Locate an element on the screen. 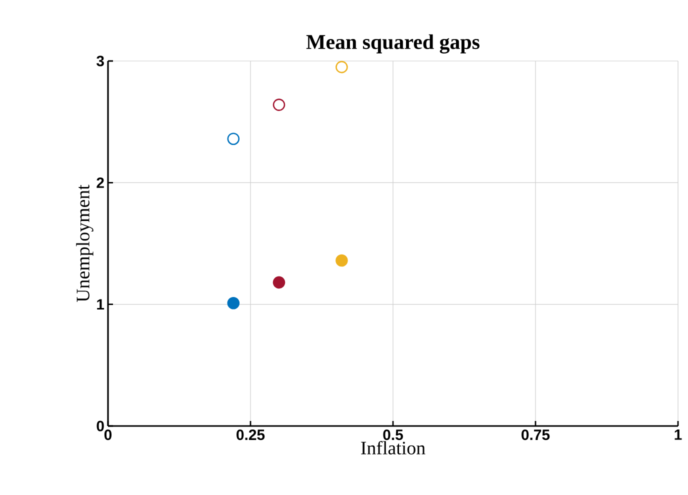  x-tick-label: 0 is located at coordinates (108, 435).